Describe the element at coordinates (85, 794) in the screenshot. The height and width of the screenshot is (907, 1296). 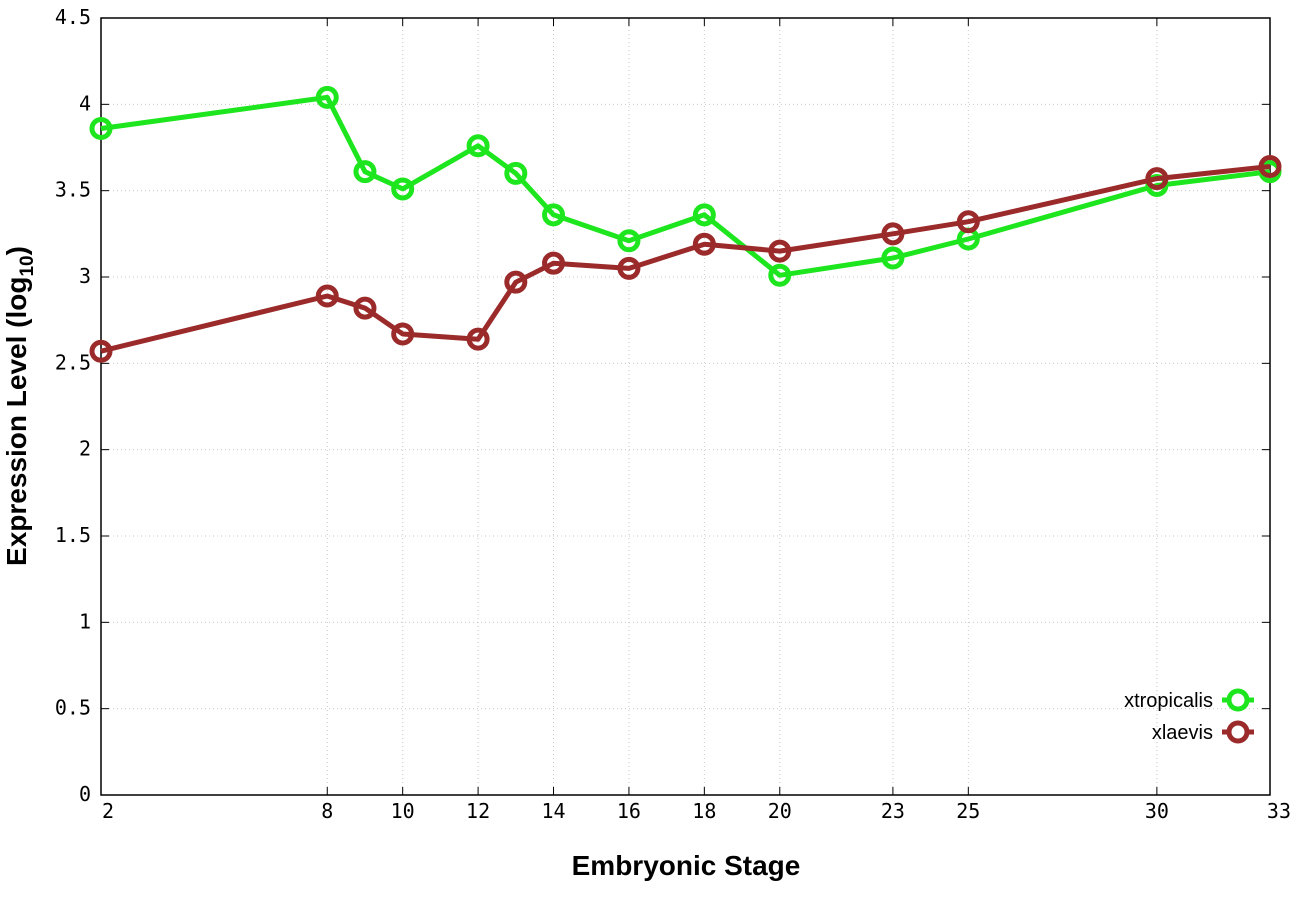
I see `y-tick-label: 0` at that location.